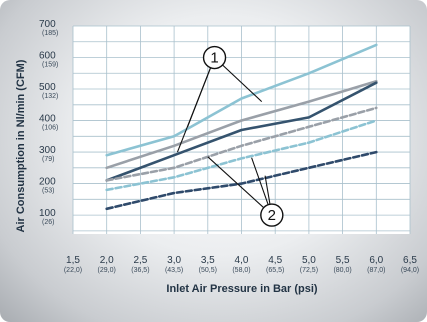 The height and width of the screenshot is (322, 427). What do you see at coordinates (48, 191) in the screenshot?
I see `y-tick-sublabel: (53)` at bounding box center [48, 191].